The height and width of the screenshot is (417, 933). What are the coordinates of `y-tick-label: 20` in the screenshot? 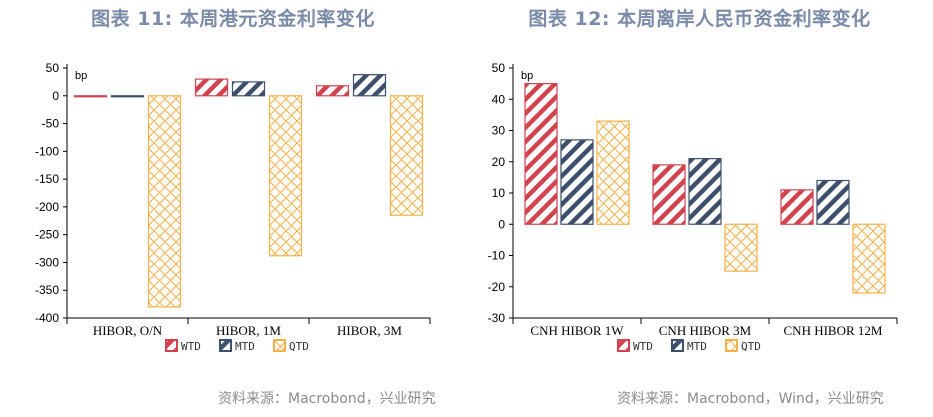 It's located at (499, 162).